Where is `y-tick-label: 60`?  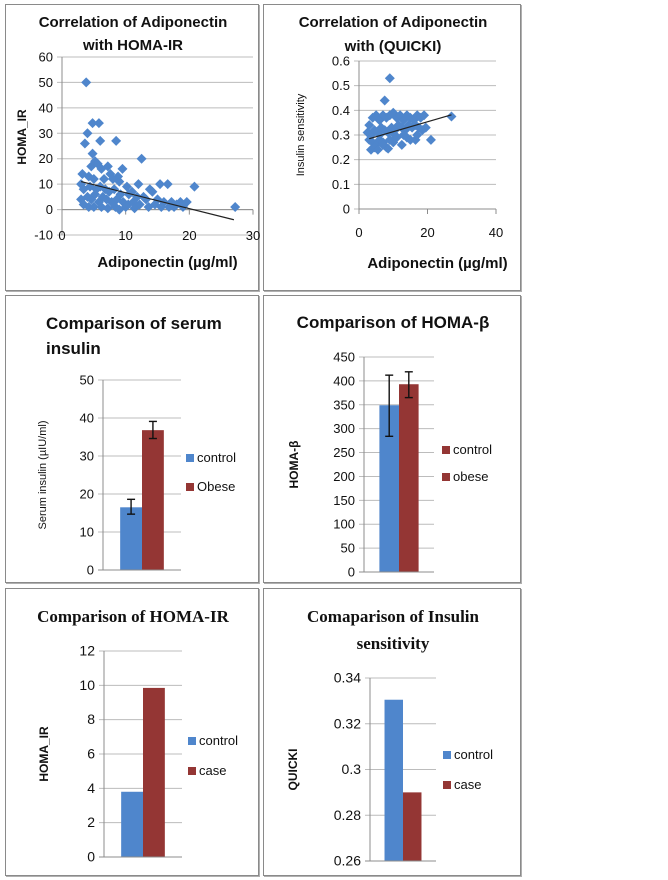 y-tick-label: 60 is located at coordinates (46, 57).